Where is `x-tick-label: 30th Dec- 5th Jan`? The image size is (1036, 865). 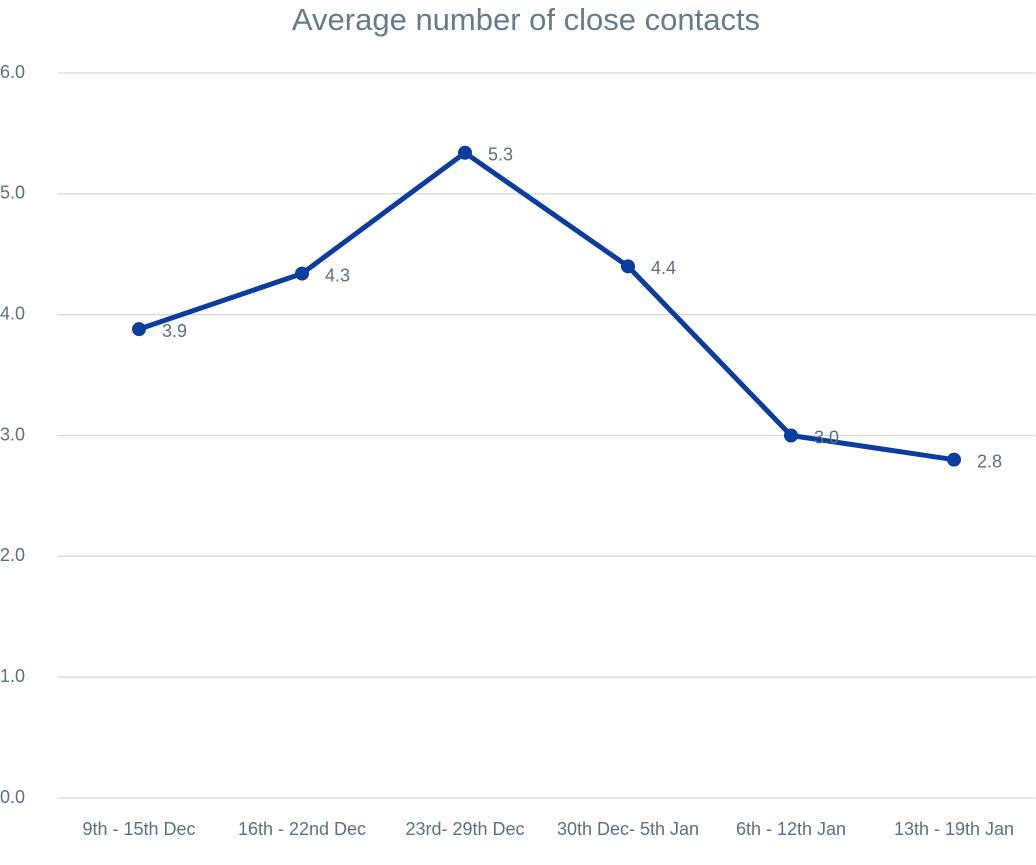
x-tick-label: 30th Dec- 5th Jan is located at coordinates (628, 829).